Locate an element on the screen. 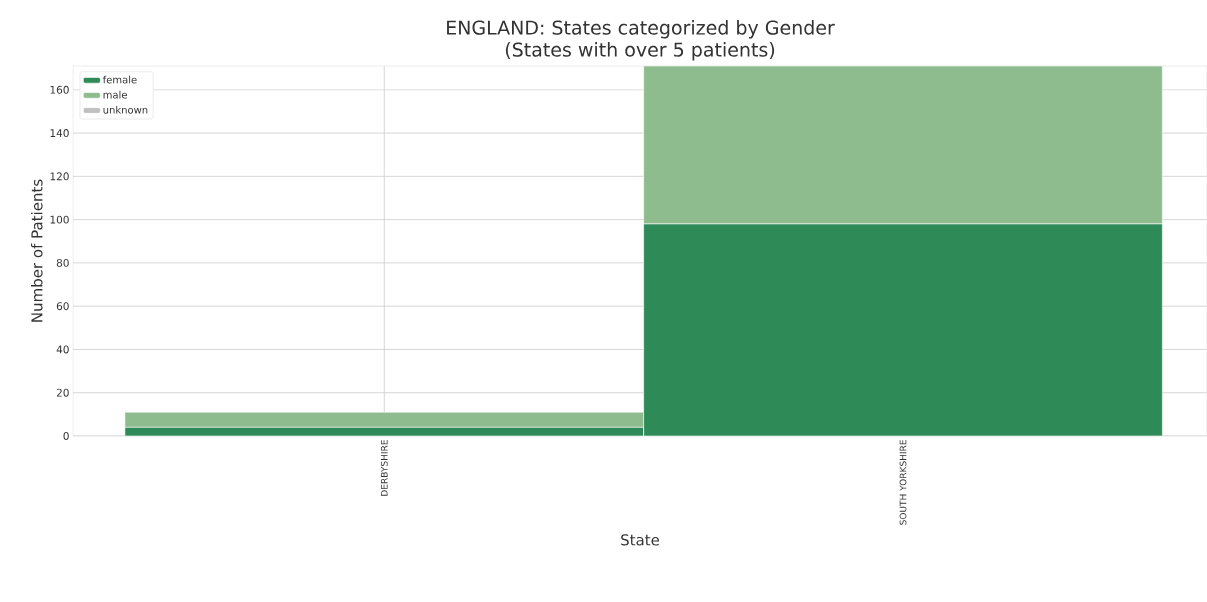 The height and width of the screenshot is (602, 1207). y-tick-label: 120 is located at coordinates (59, 176).